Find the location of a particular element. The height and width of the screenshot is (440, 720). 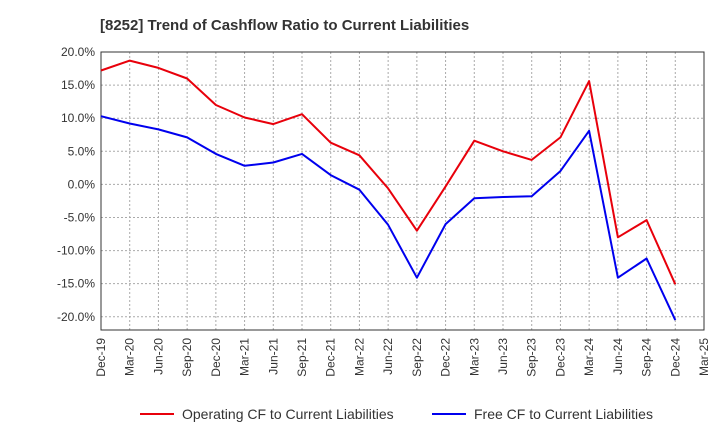

y-tick-label: -20.0% is located at coordinates (76, 317).